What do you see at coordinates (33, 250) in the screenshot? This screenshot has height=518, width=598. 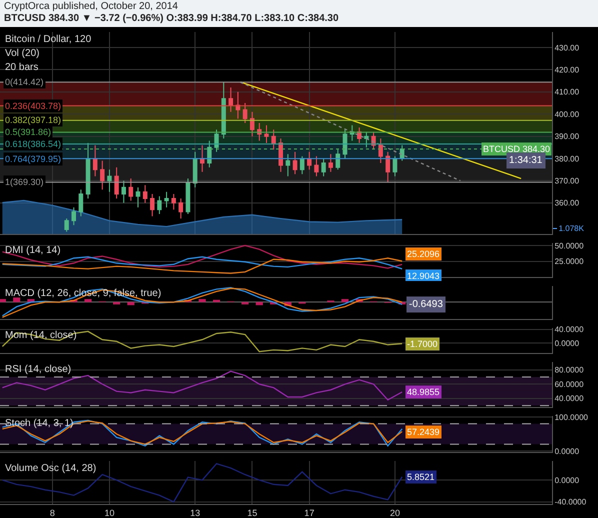 I see `chart-title: DMI (14, 14)` at bounding box center [33, 250].